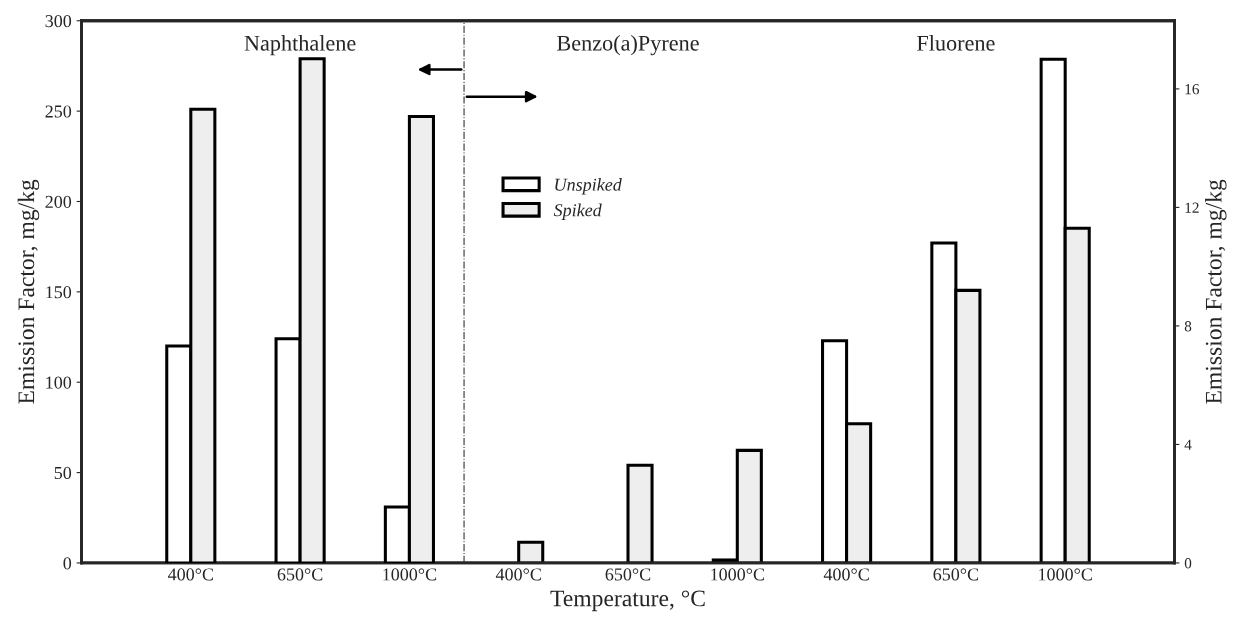 This screenshot has height=629, width=1235. What do you see at coordinates (1192, 89) in the screenshot?
I see `y2-tick-label: 16` at bounding box center [1192, 89].